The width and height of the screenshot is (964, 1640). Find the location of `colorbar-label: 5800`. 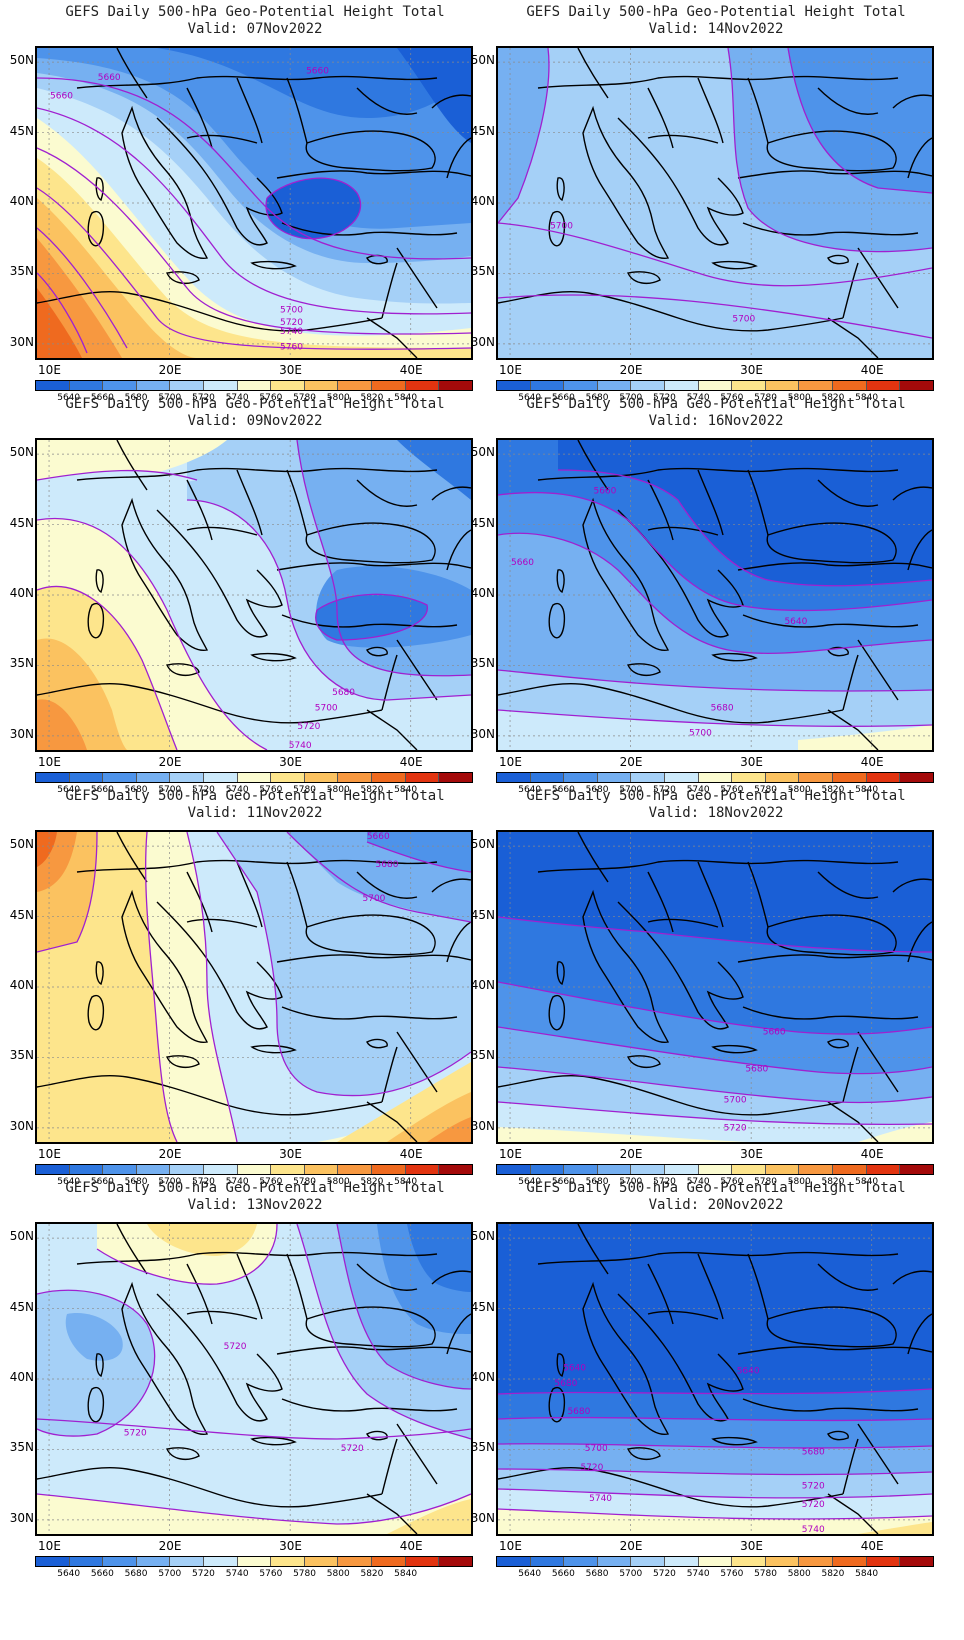

colorbar-label: 5800 is located at coordinates (338, 398).